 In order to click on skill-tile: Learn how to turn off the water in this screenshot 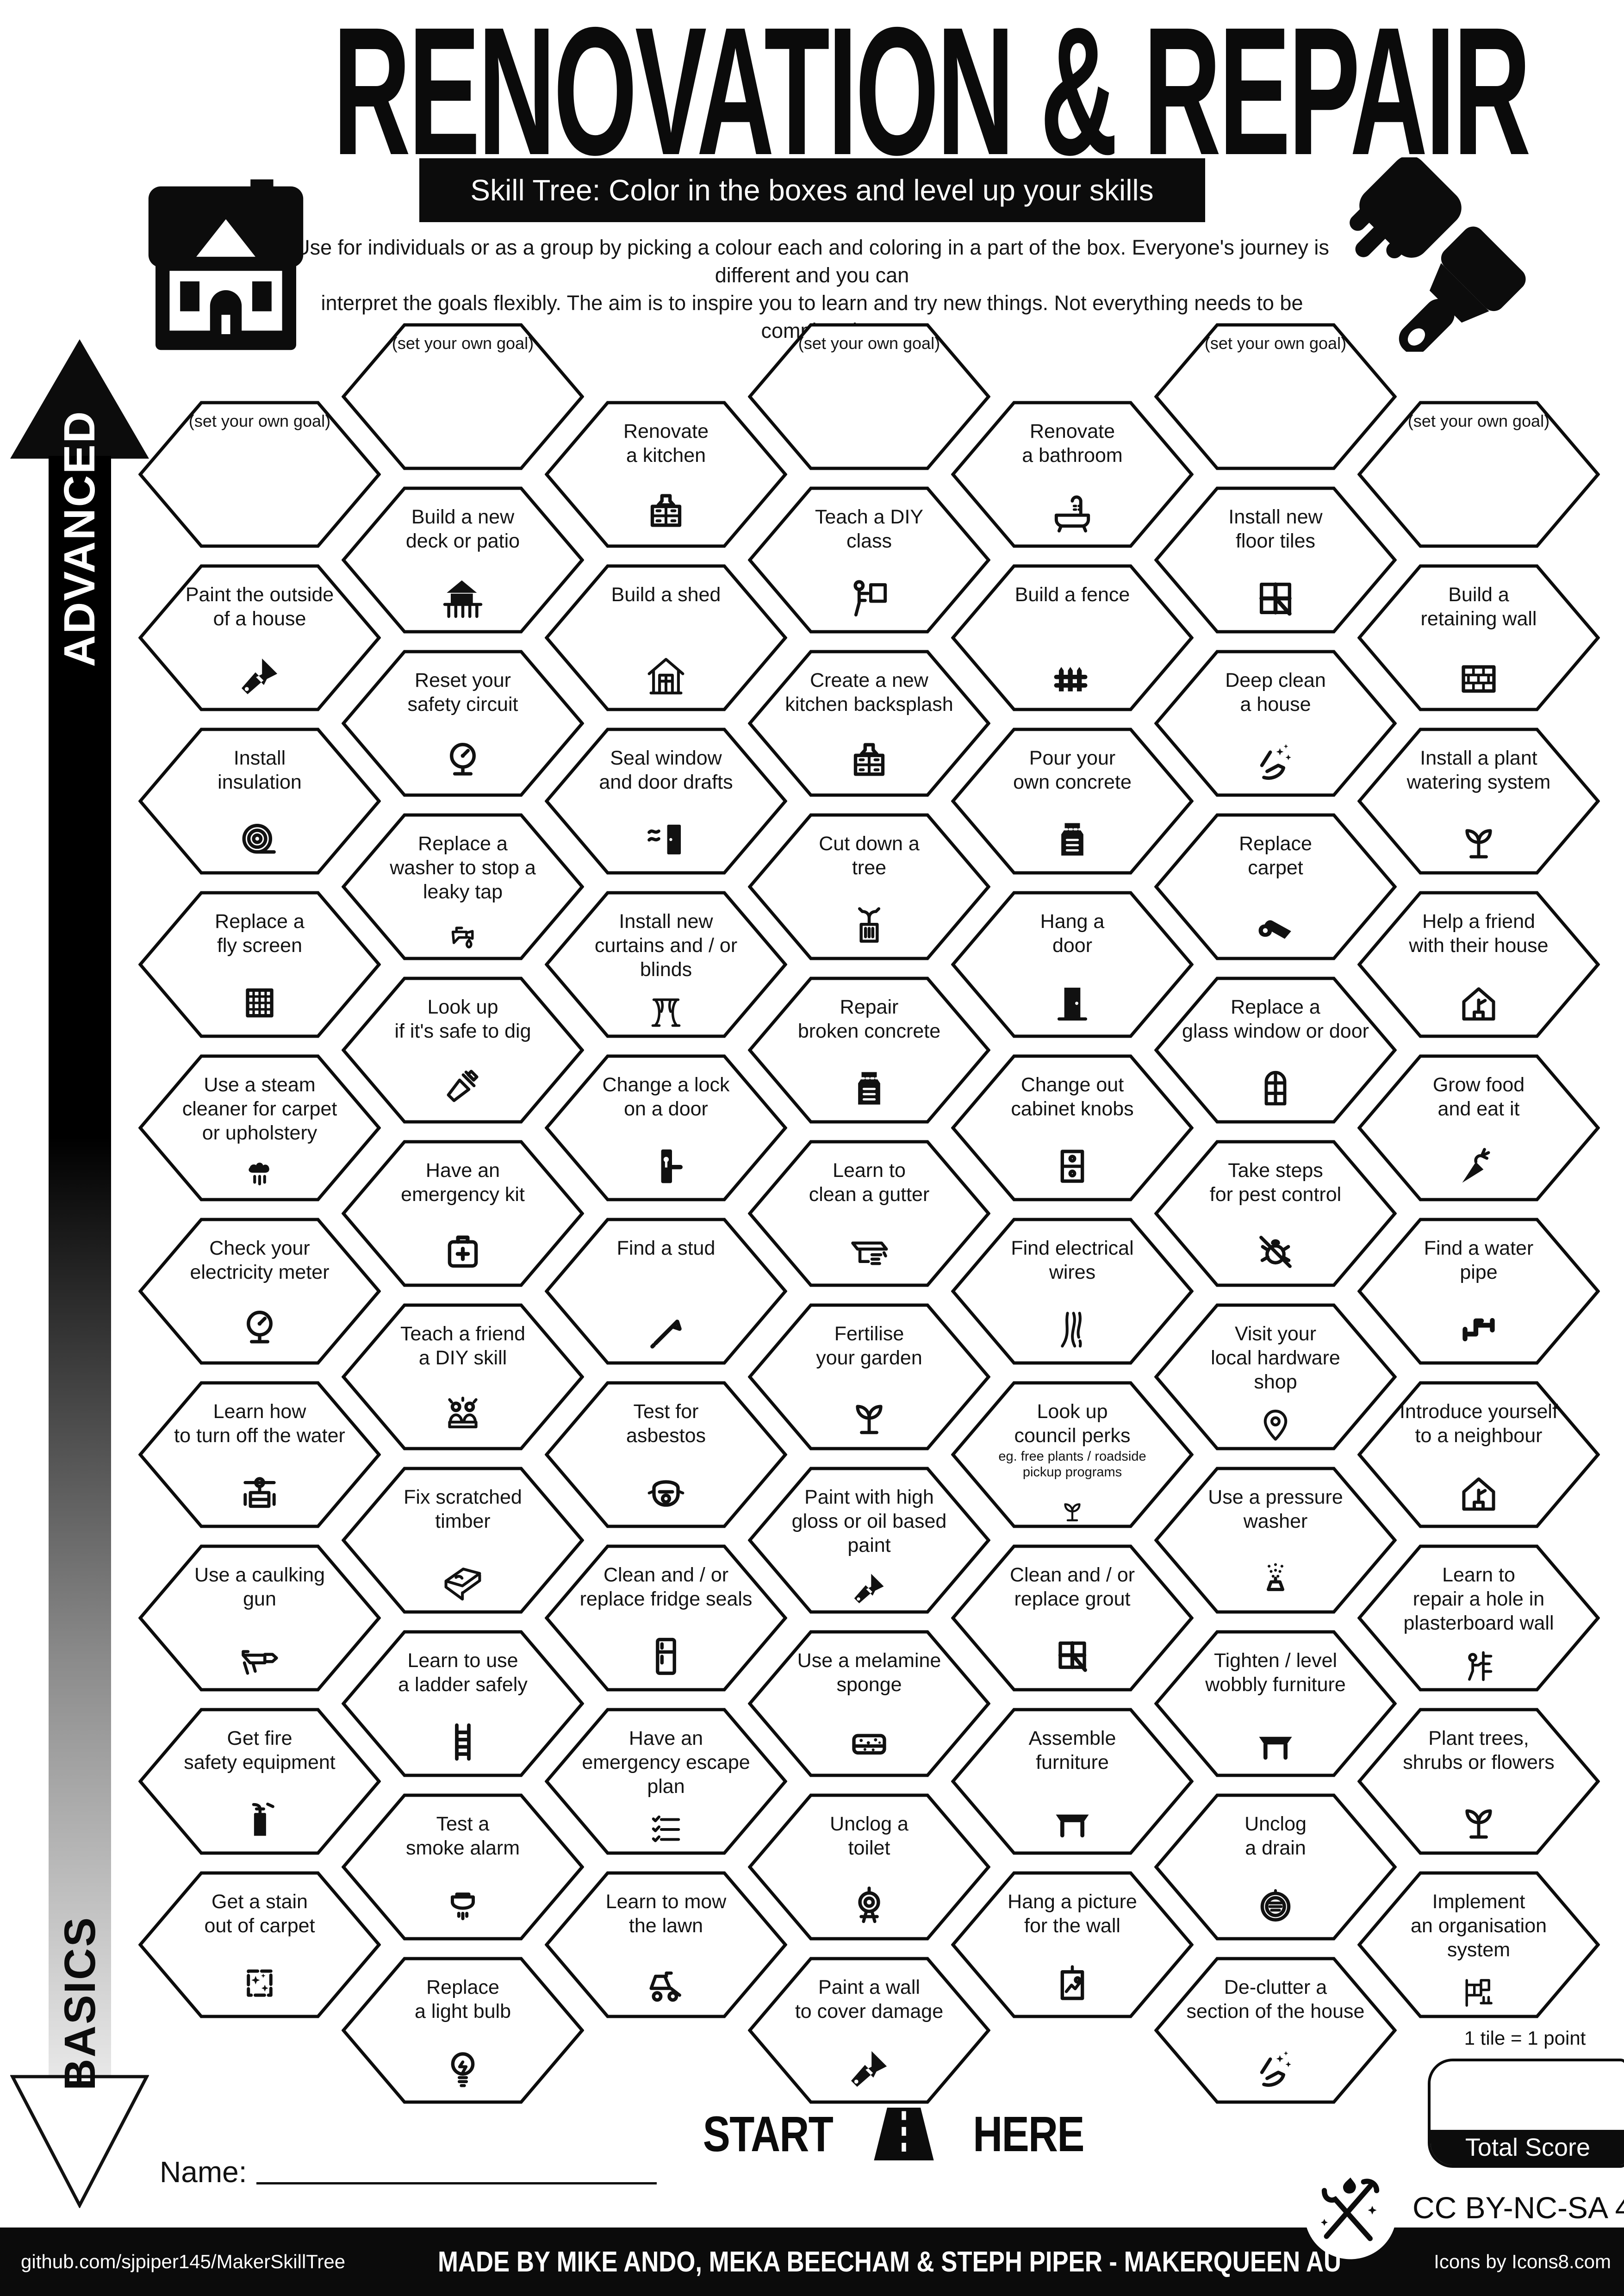, I will do `click(259, 1454)`.